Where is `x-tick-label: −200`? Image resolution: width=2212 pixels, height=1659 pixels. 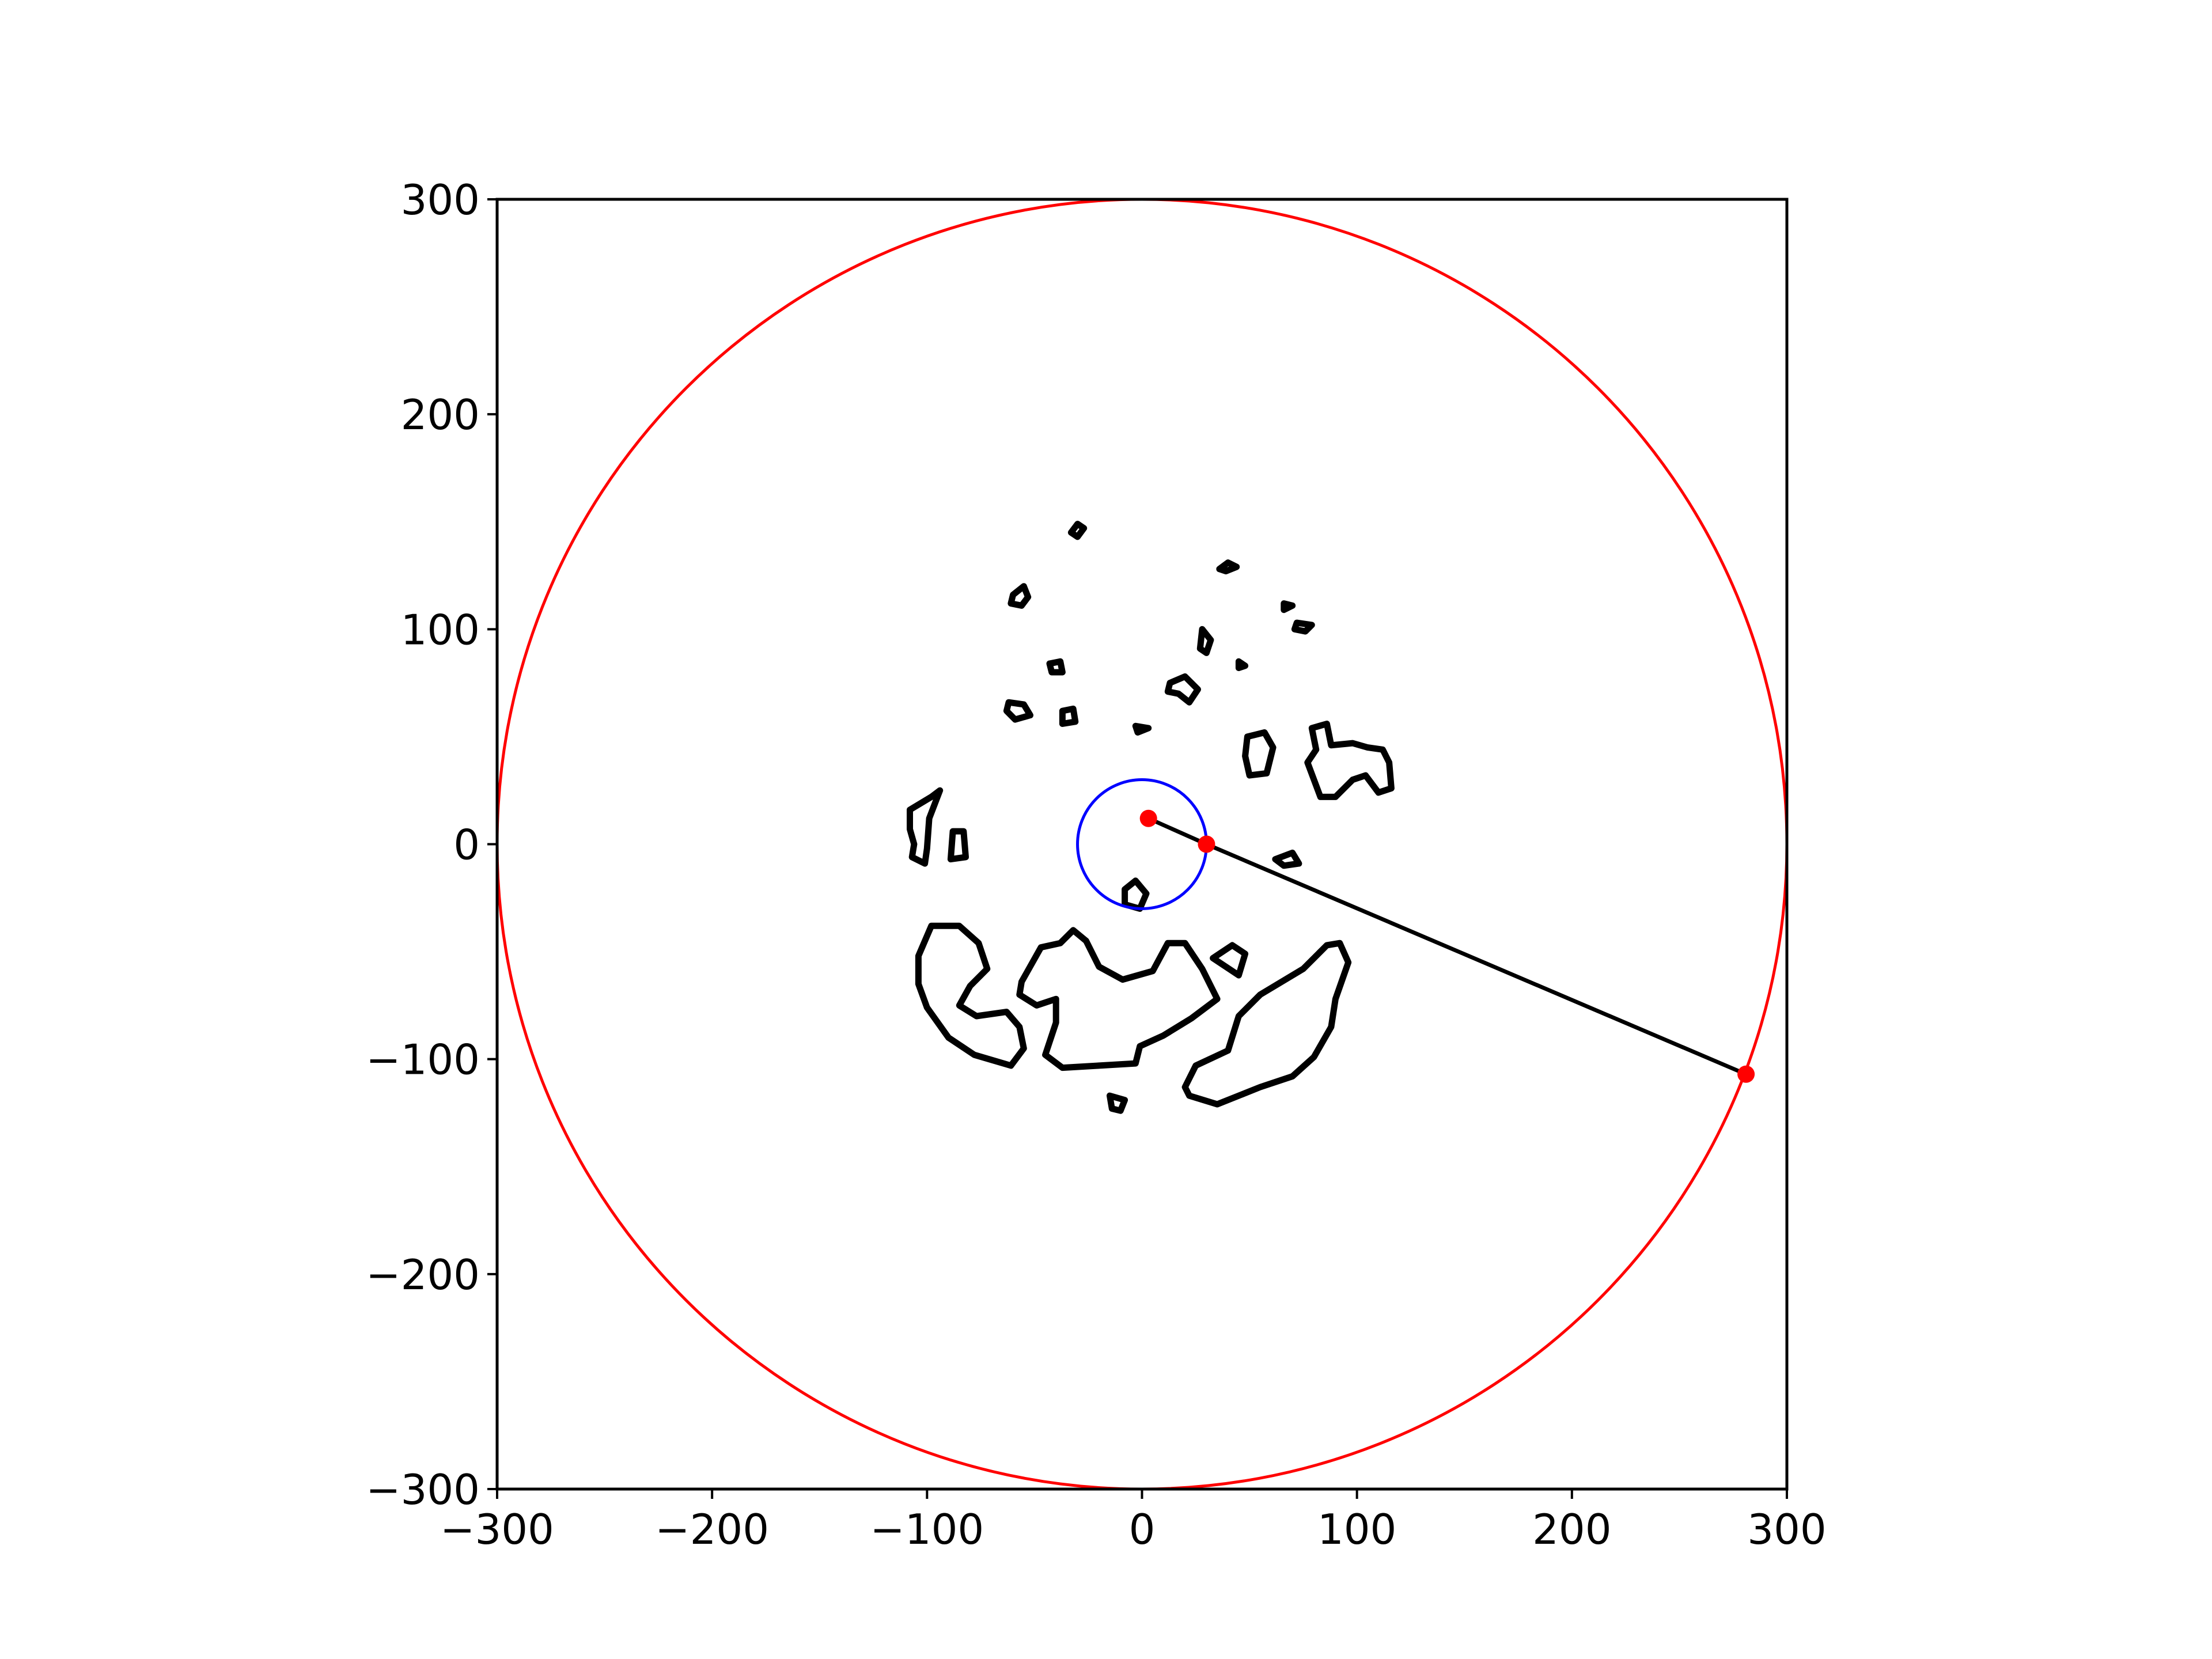
x-tick-label: −200 is located at coordinates (712, 1529).